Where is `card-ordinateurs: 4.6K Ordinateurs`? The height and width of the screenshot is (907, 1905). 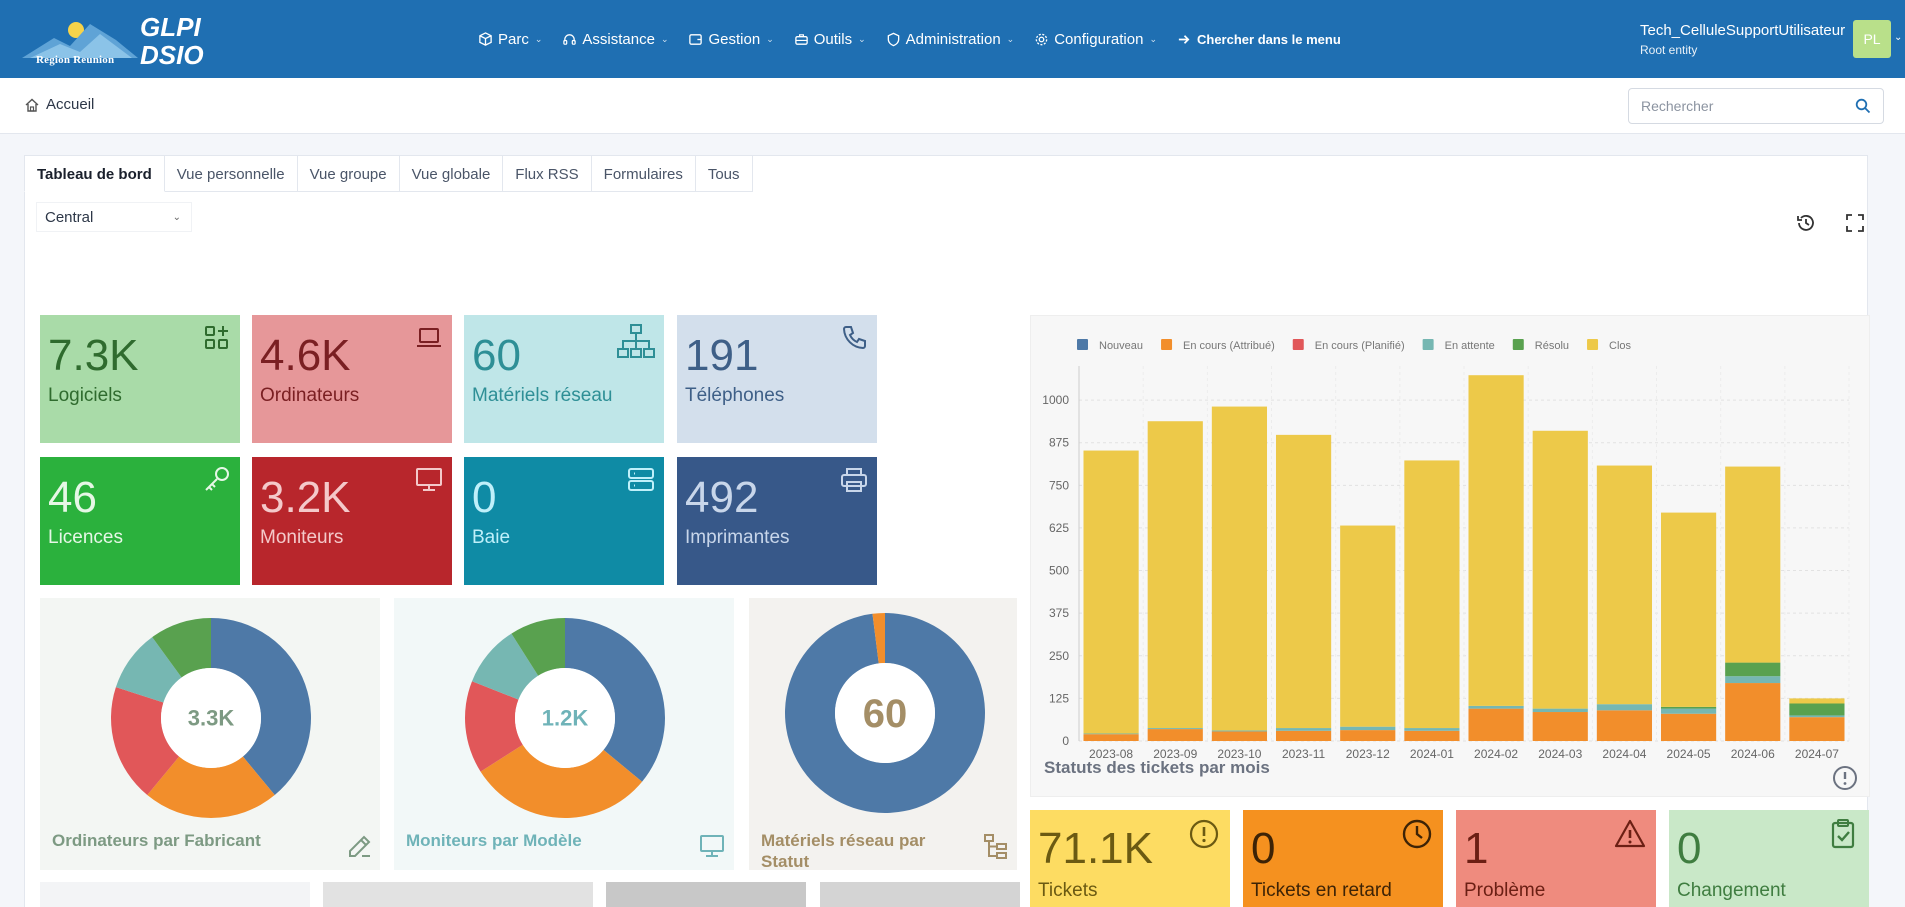 card-ordinateurs: 4.6K Ordinateurs is located at coordinates (352, 379).